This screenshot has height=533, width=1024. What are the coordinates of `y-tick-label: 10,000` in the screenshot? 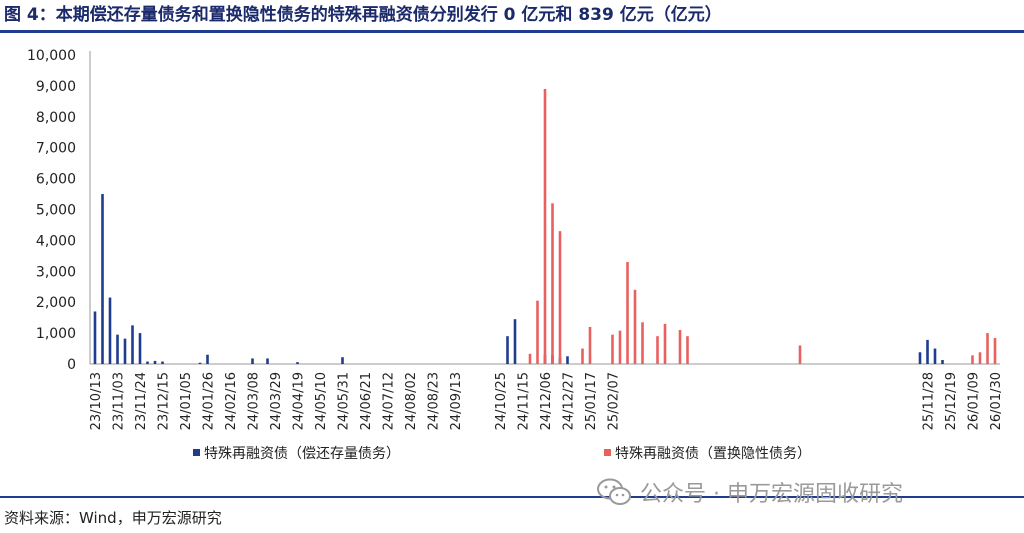 It's located at (51, 56).